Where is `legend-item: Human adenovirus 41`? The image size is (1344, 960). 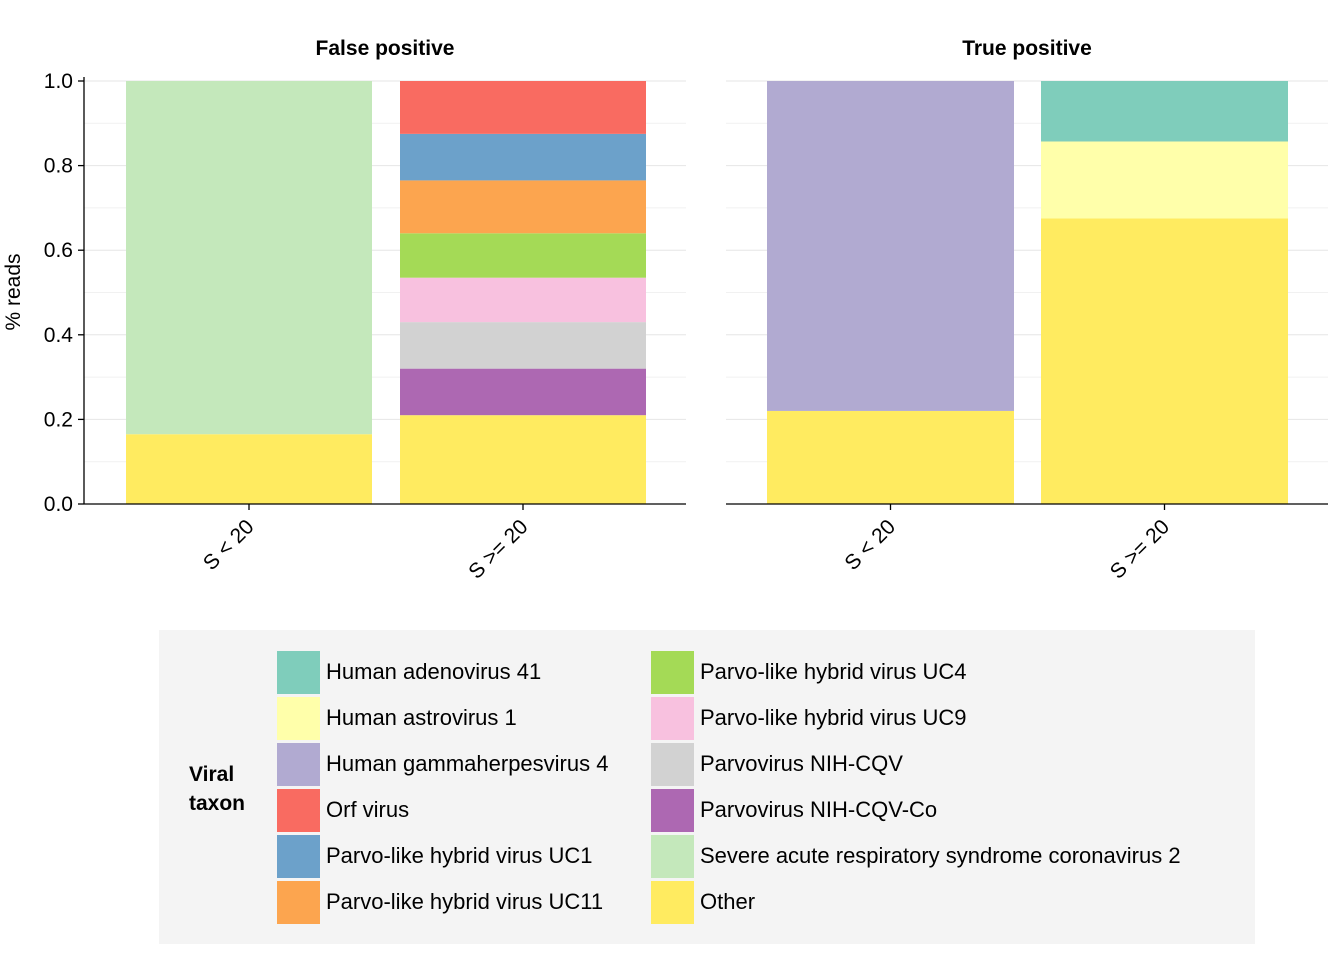 legend-item: Human adenovirus 41 is located at coordinates (409, 672).